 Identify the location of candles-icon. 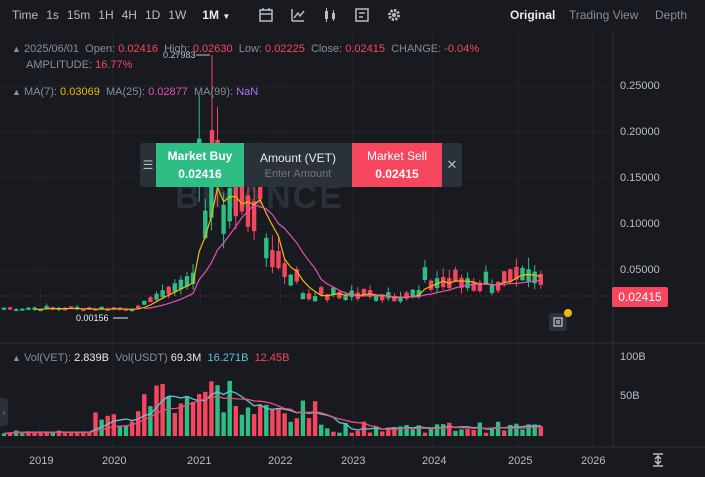
(330, 15).